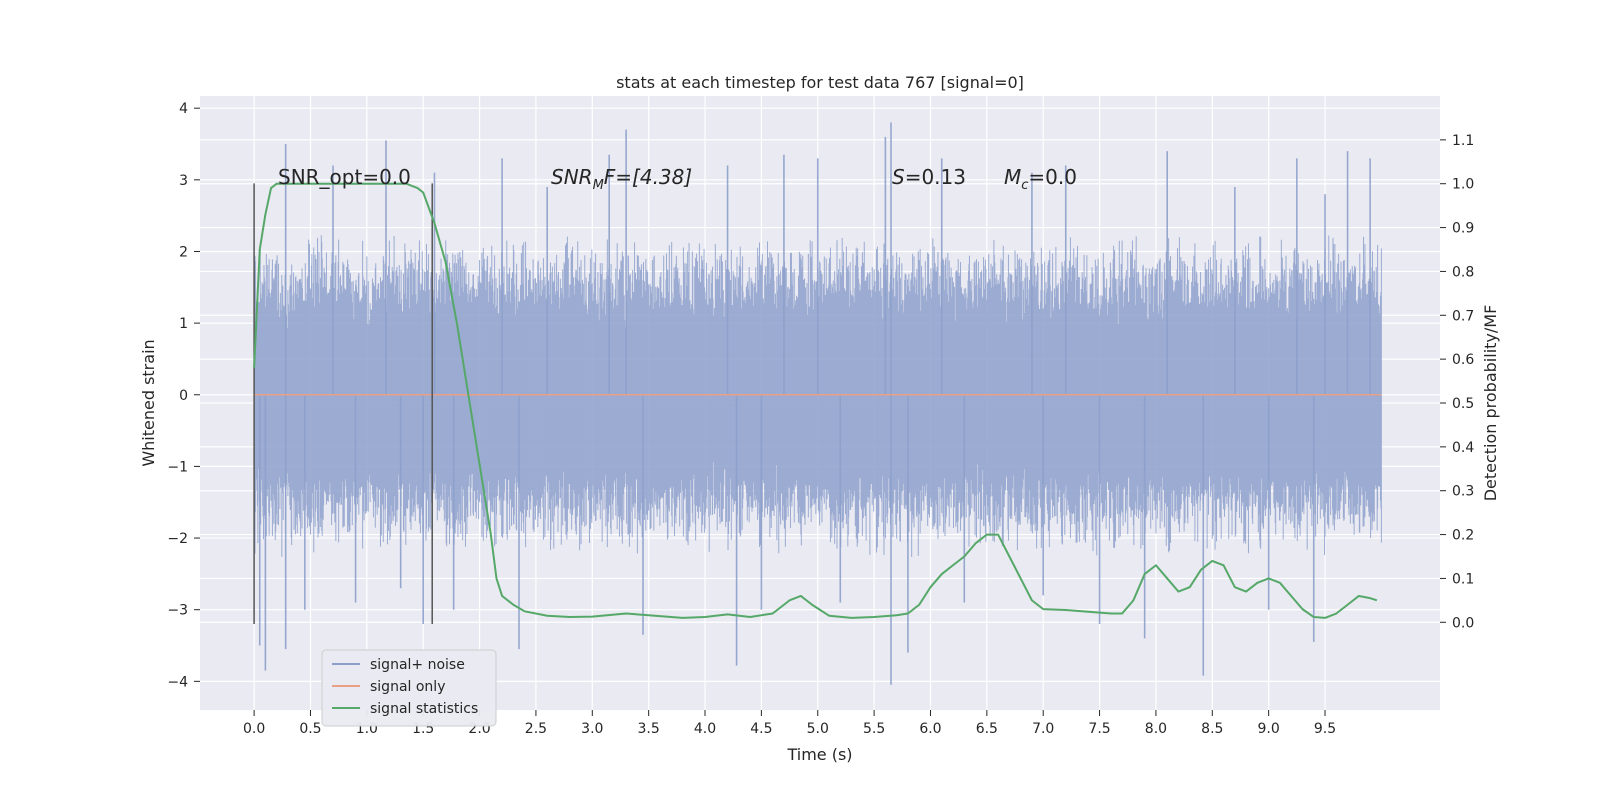 This screenshot has height=800, width=1600. I want to click on x-axis-label: Time (s), so click(819, 754).